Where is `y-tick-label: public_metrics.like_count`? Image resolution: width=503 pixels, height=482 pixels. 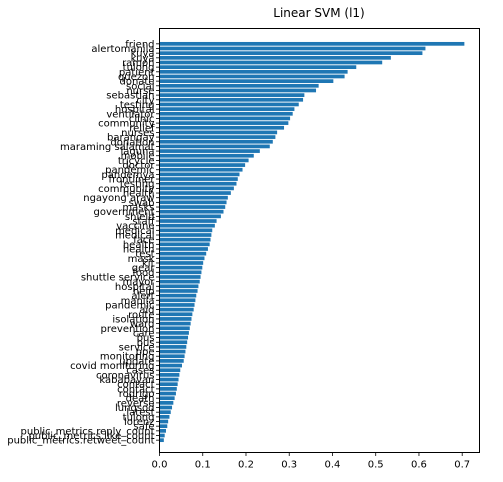
y-tick-label: public_metrics.like_count is located at coordinates (91, 436).